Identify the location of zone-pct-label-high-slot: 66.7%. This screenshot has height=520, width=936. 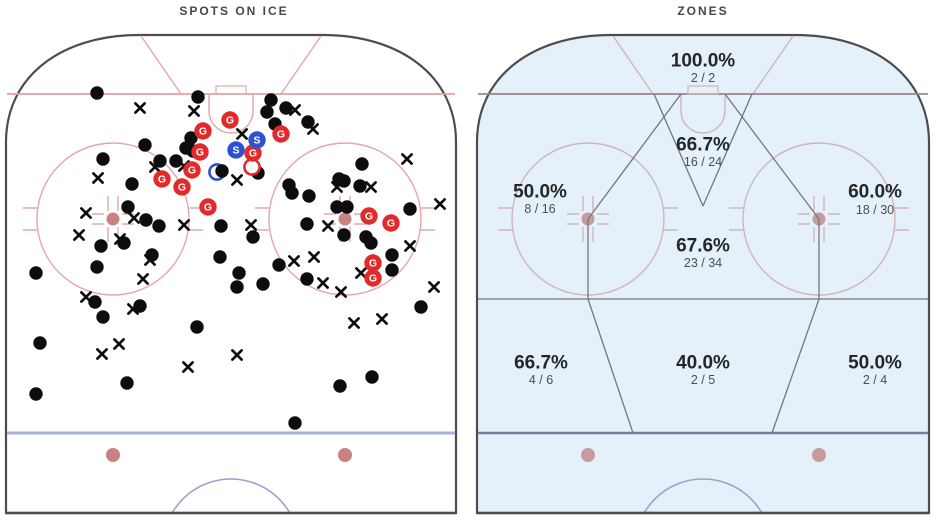
(703, 145).